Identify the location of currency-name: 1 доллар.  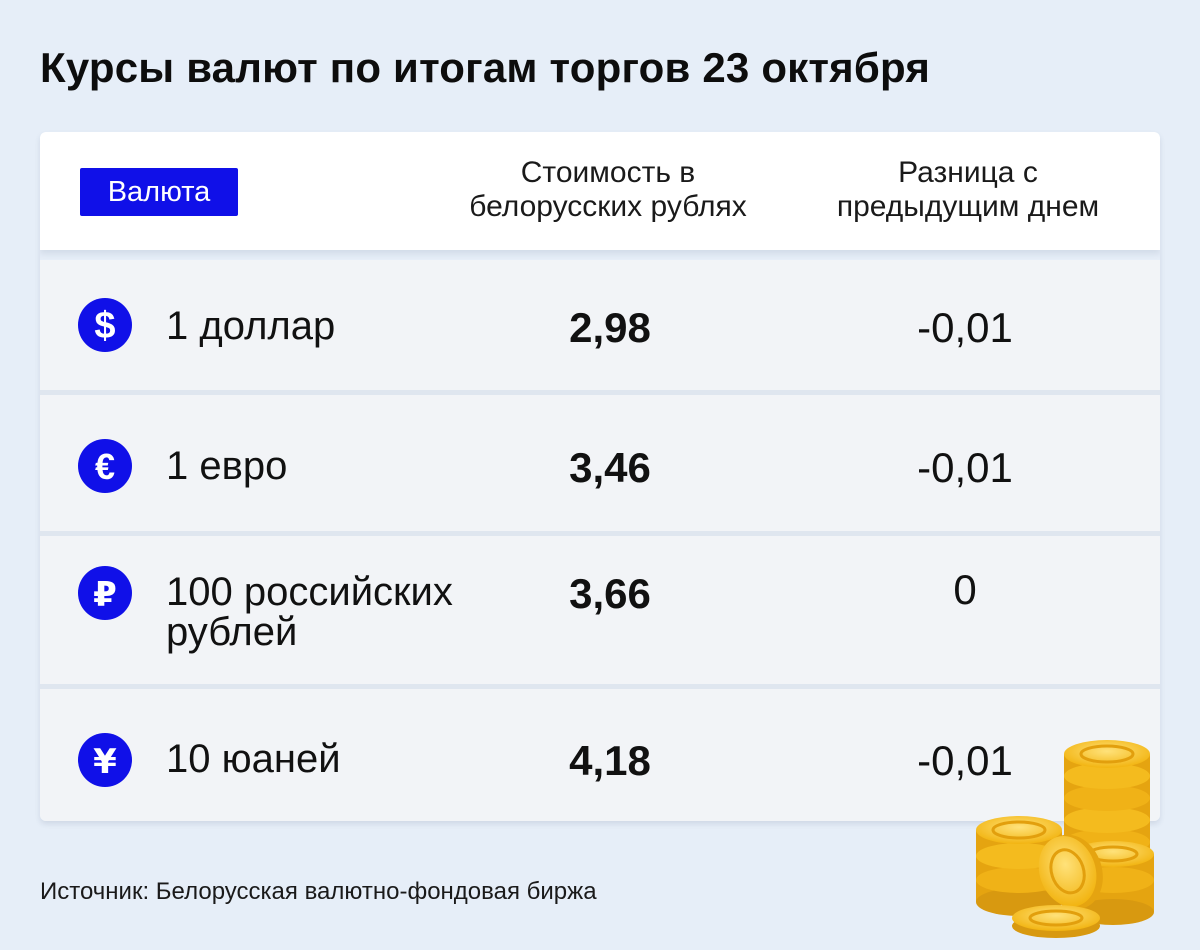
(251, 326).